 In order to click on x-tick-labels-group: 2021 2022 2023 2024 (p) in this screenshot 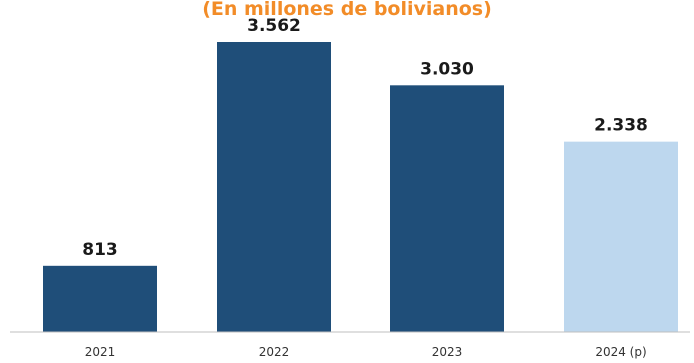, I will do `click(366, 352)`.